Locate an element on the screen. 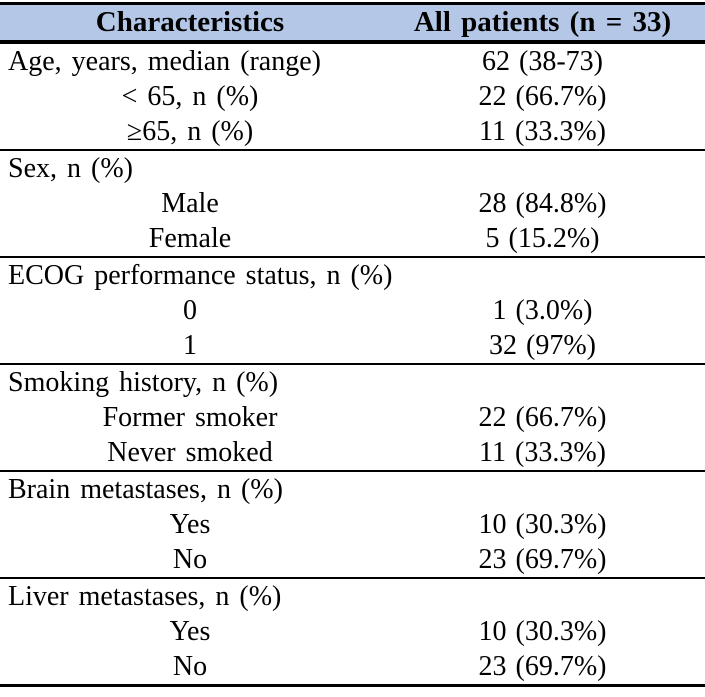  header-cell-characteristics: Characteristics is located at coordinates (190, 22).